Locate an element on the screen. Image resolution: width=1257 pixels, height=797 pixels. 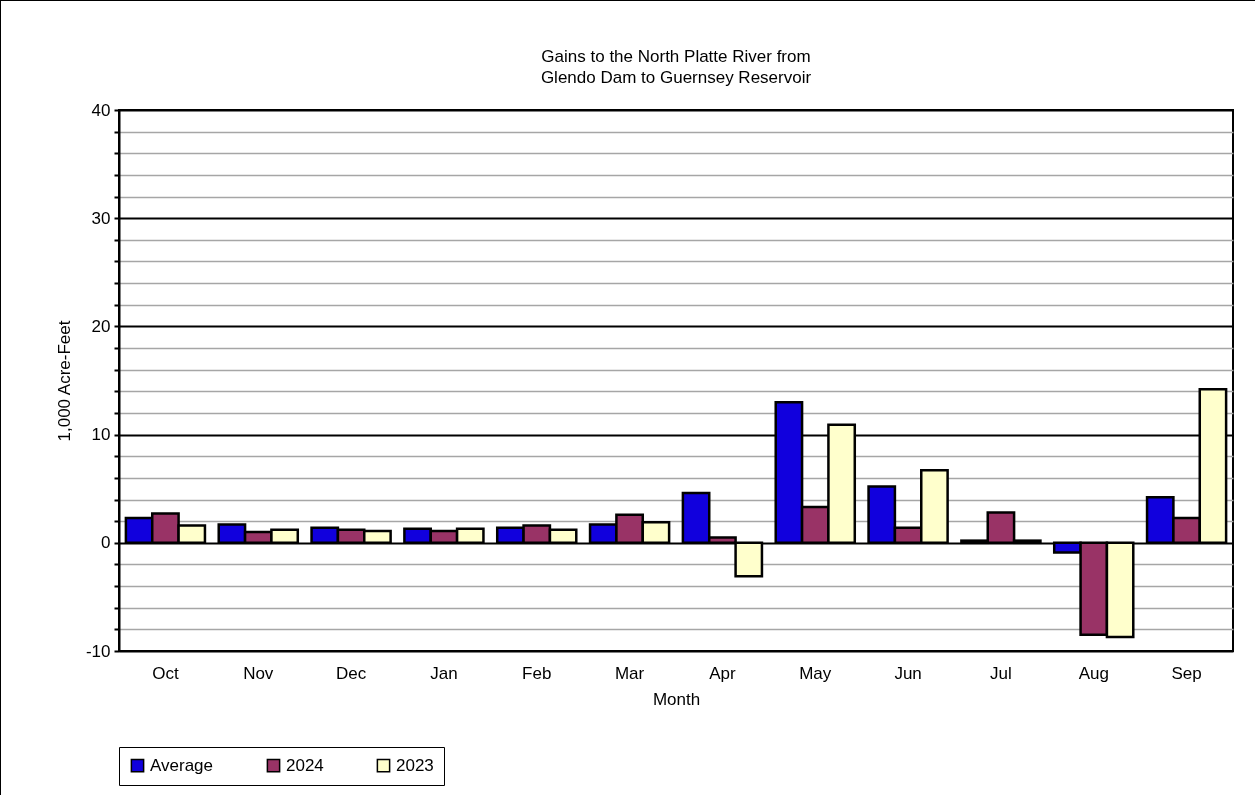
x-tick-label: Nov is located at coordinates (258, 673).